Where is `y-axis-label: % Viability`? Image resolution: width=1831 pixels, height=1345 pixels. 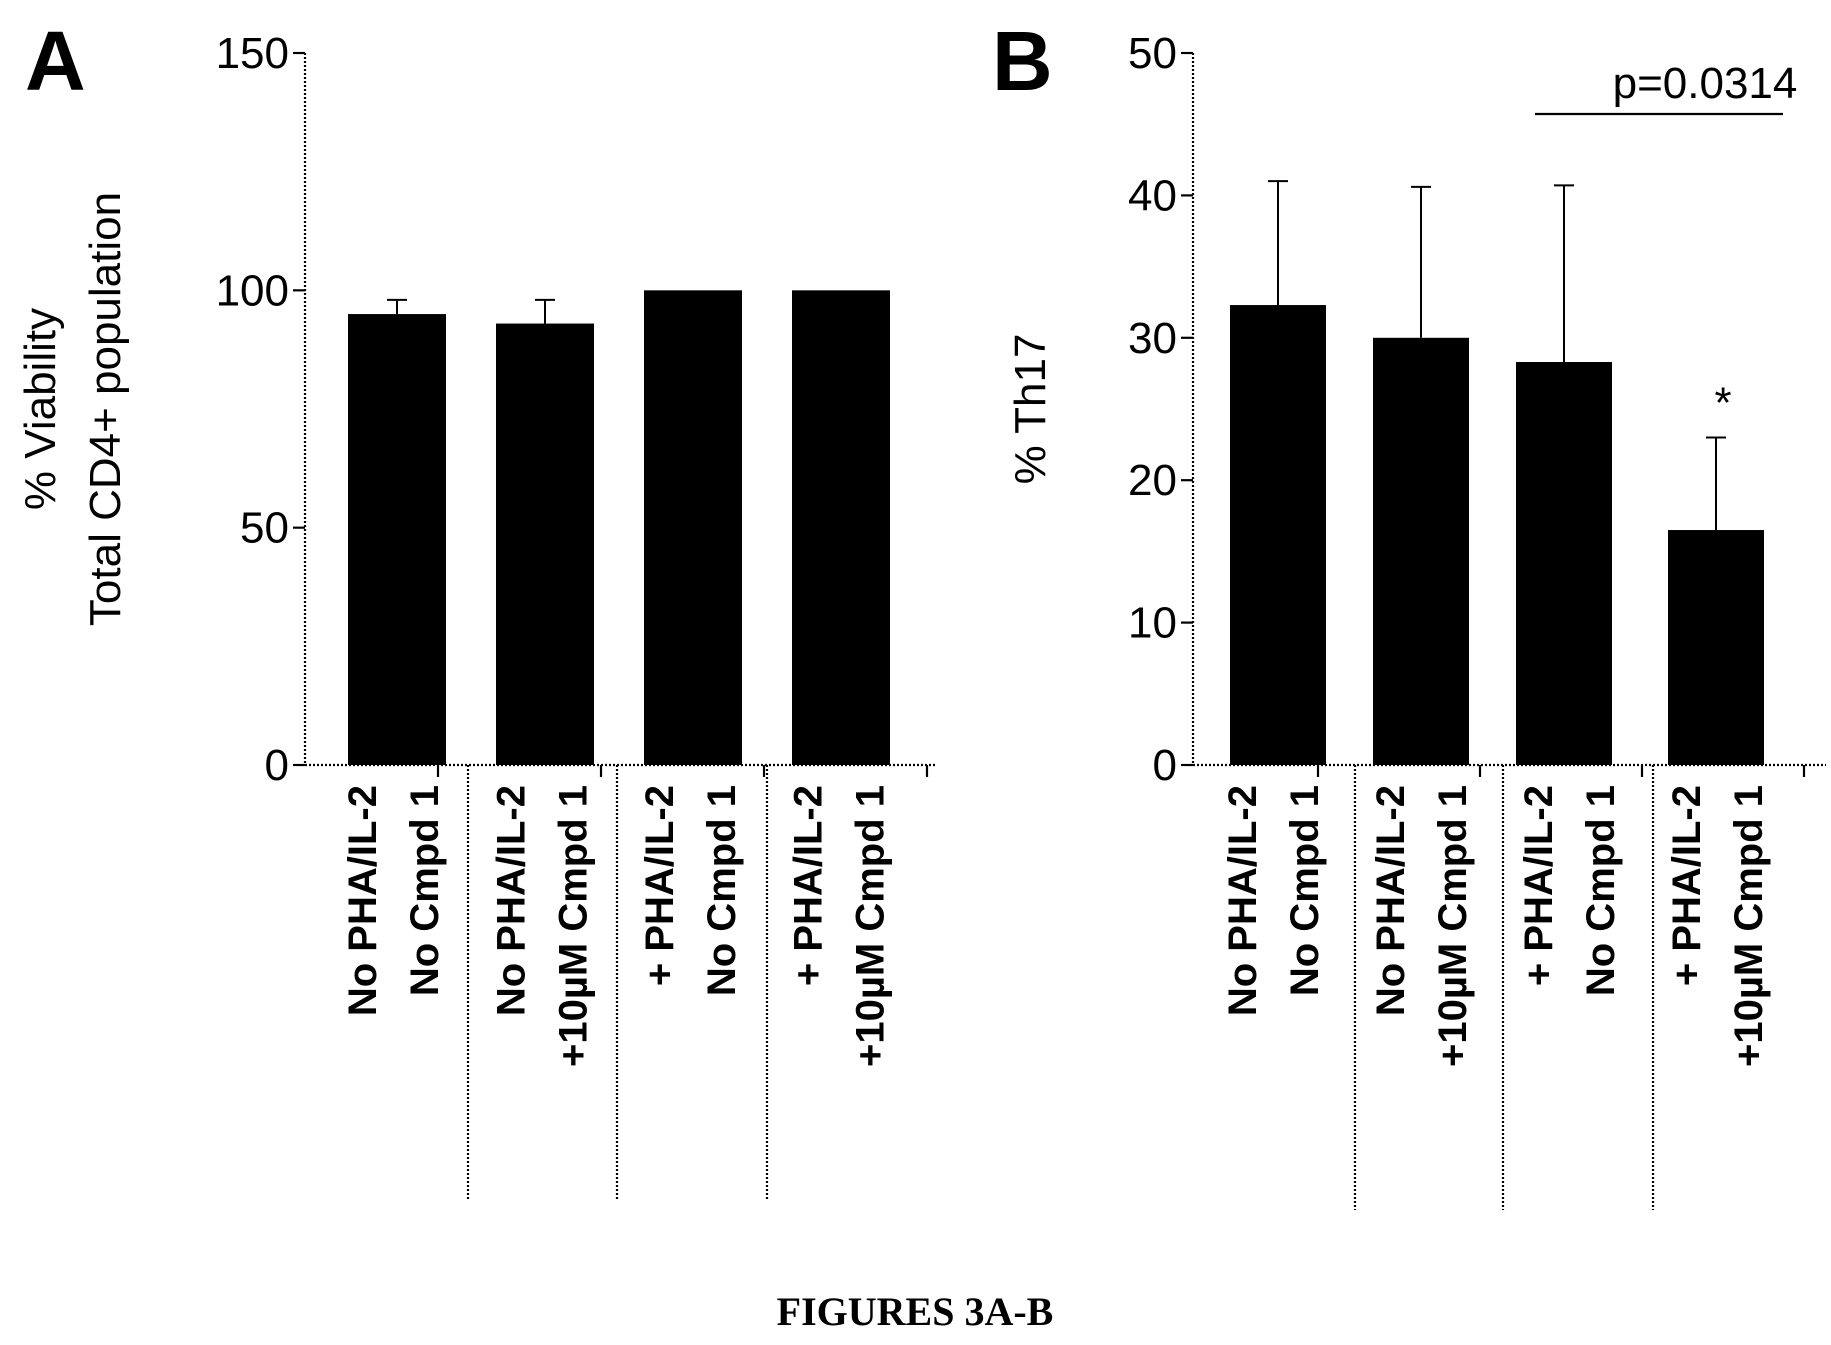 y-axis-label: % Viability is located at coordinates (40, 409).